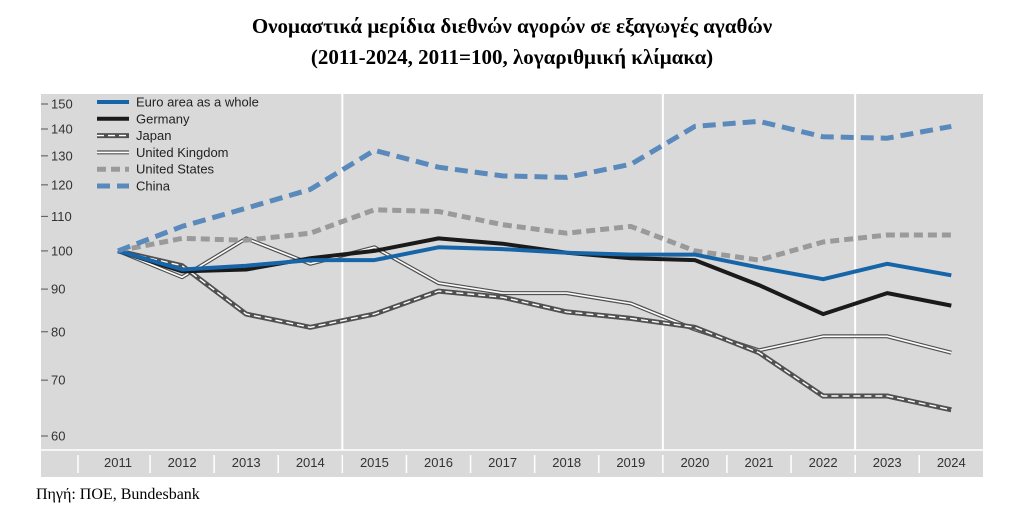  I want to click on x-tick-label: 2021, so click(759, 462).